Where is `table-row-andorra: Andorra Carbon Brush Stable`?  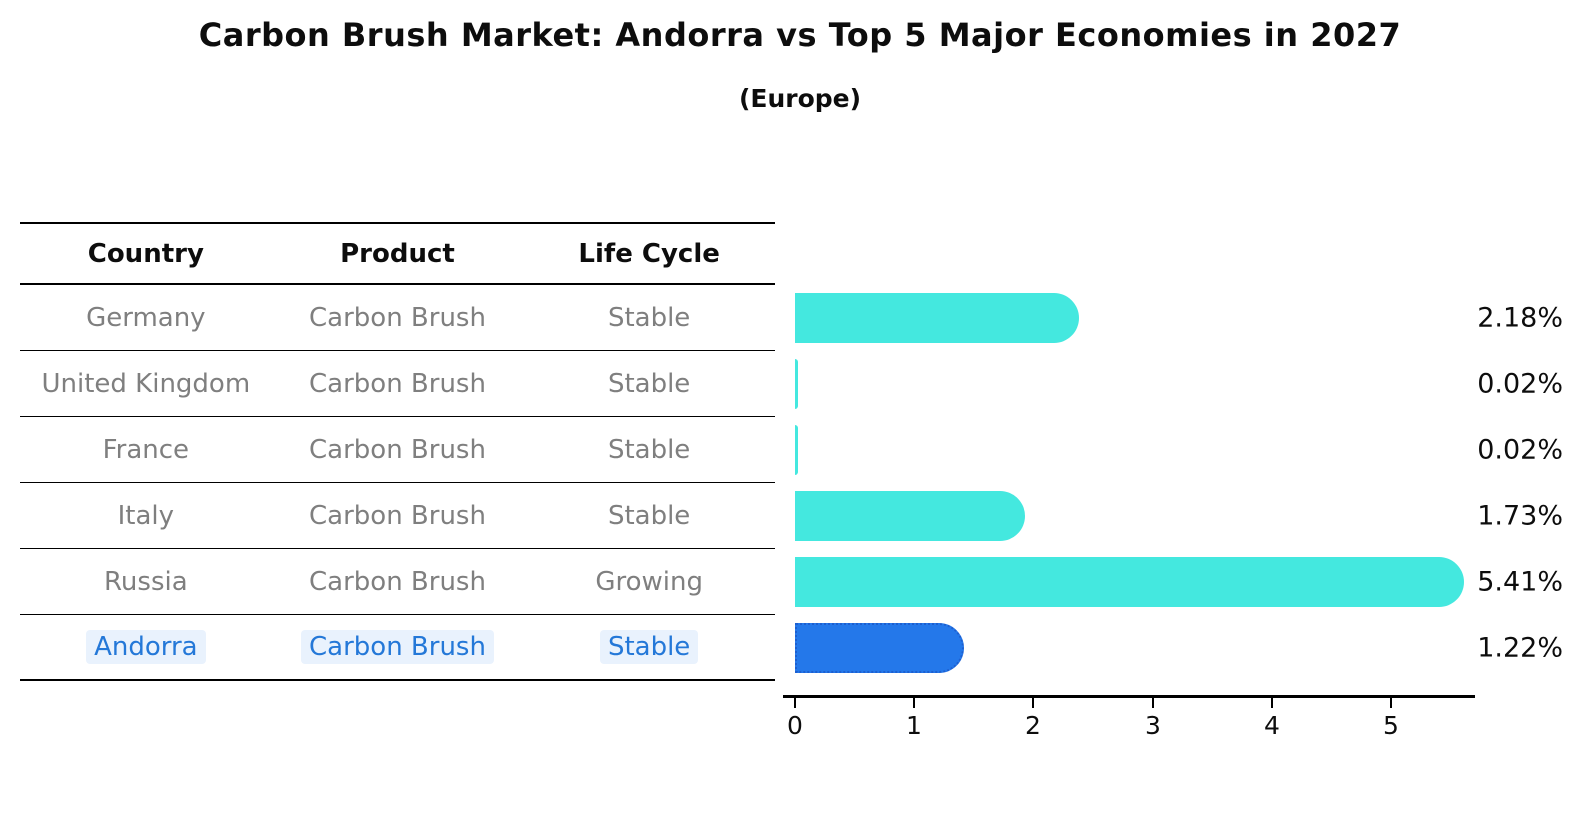
table-row-andorra: Andorra Carbon Brush Stable is located at coordinates (397, 648).